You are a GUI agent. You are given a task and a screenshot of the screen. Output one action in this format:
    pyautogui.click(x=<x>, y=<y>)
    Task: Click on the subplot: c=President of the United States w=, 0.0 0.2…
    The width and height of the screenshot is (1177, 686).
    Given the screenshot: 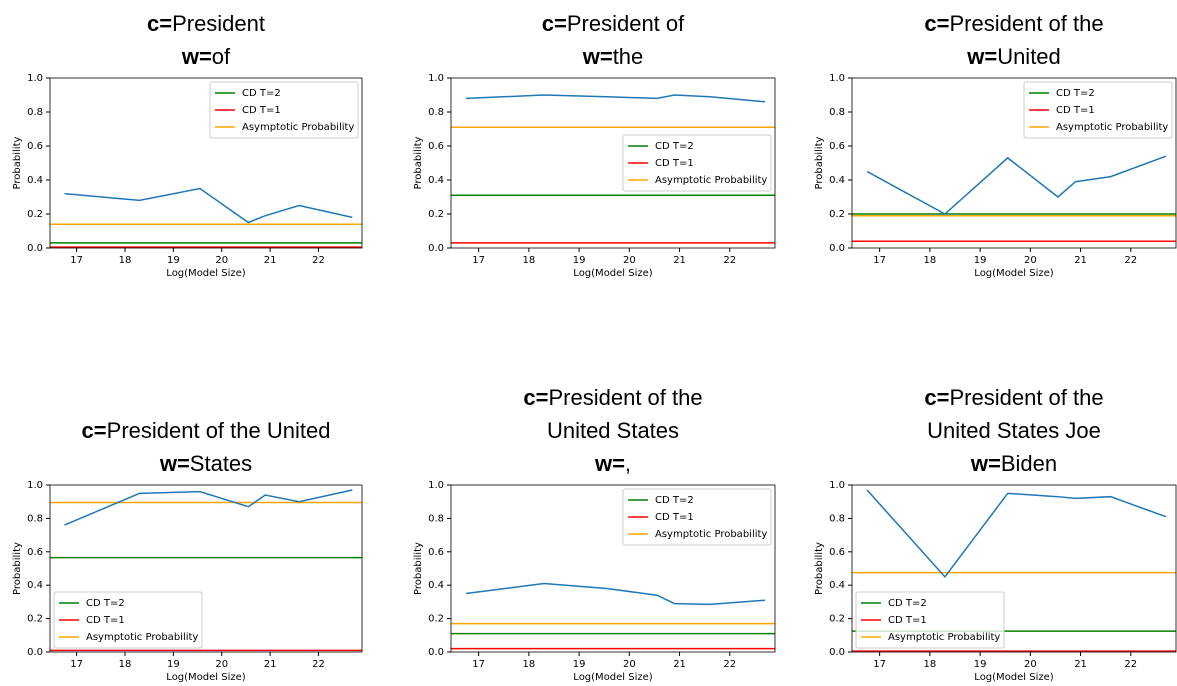 What is the action you would take?
    pyautogui.click(x=594, y=534)
    